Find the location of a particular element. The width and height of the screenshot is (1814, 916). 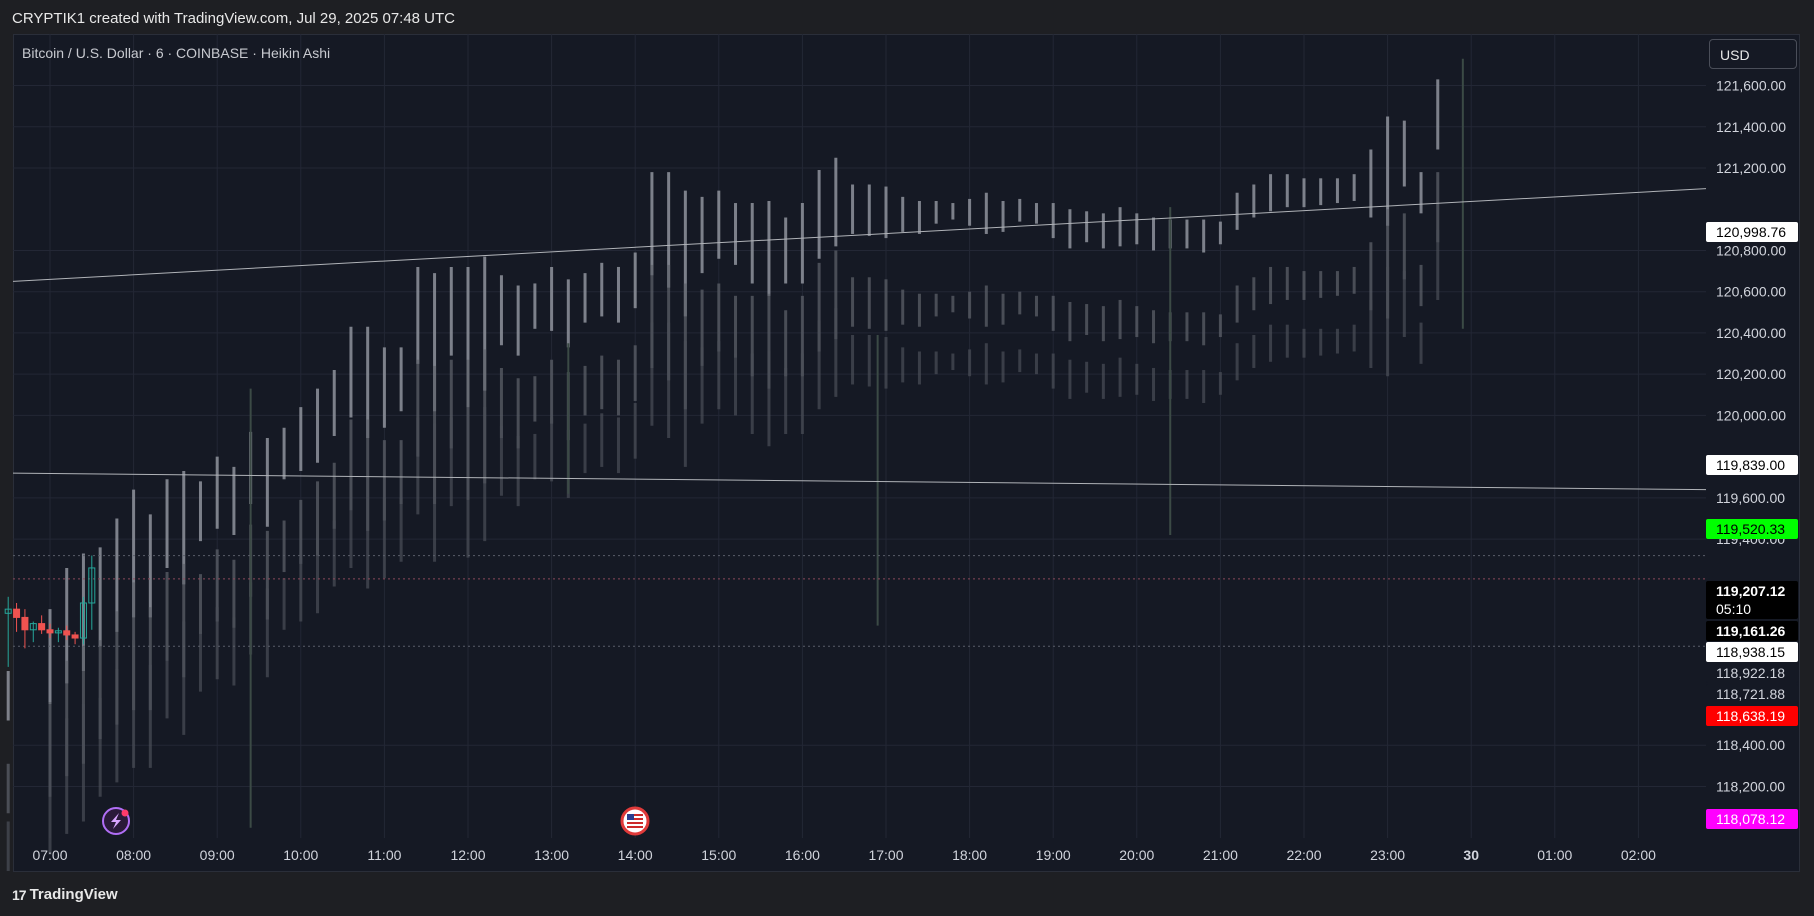

time-tick-label: 30 is located at coordinates (1471, 855).